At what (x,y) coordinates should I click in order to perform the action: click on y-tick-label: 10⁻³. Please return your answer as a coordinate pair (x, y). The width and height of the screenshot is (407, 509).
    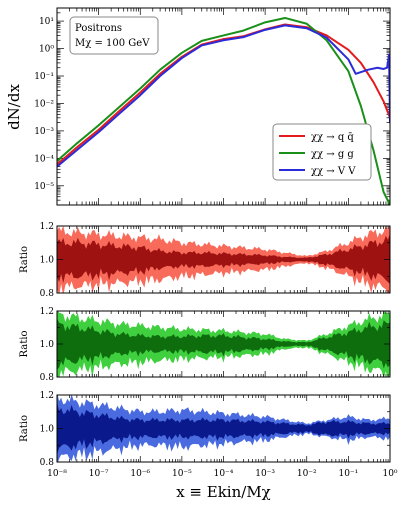
    Looking at the image, I should click on (44, 132).